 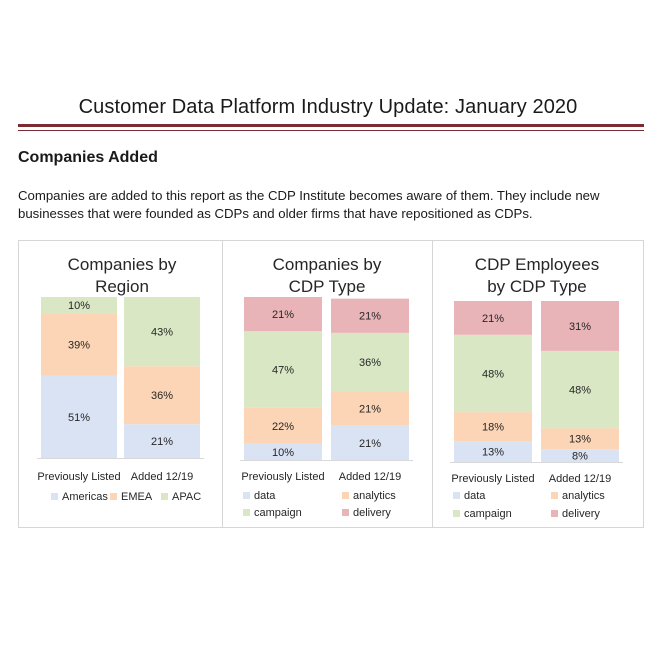 I want to click on data-label: 43%, so click(x=162, y=333).